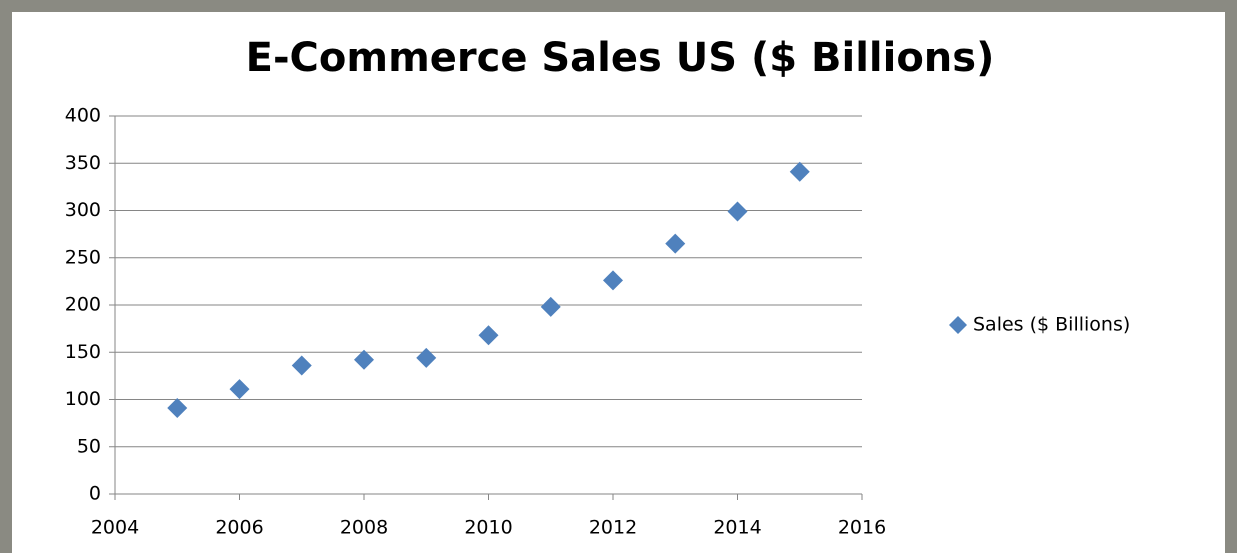 This screenshot has height=553, width=1237. Describe the element at coordinates (89, 446) in the screenshot. I see `y-tick-label: 50` at that location.